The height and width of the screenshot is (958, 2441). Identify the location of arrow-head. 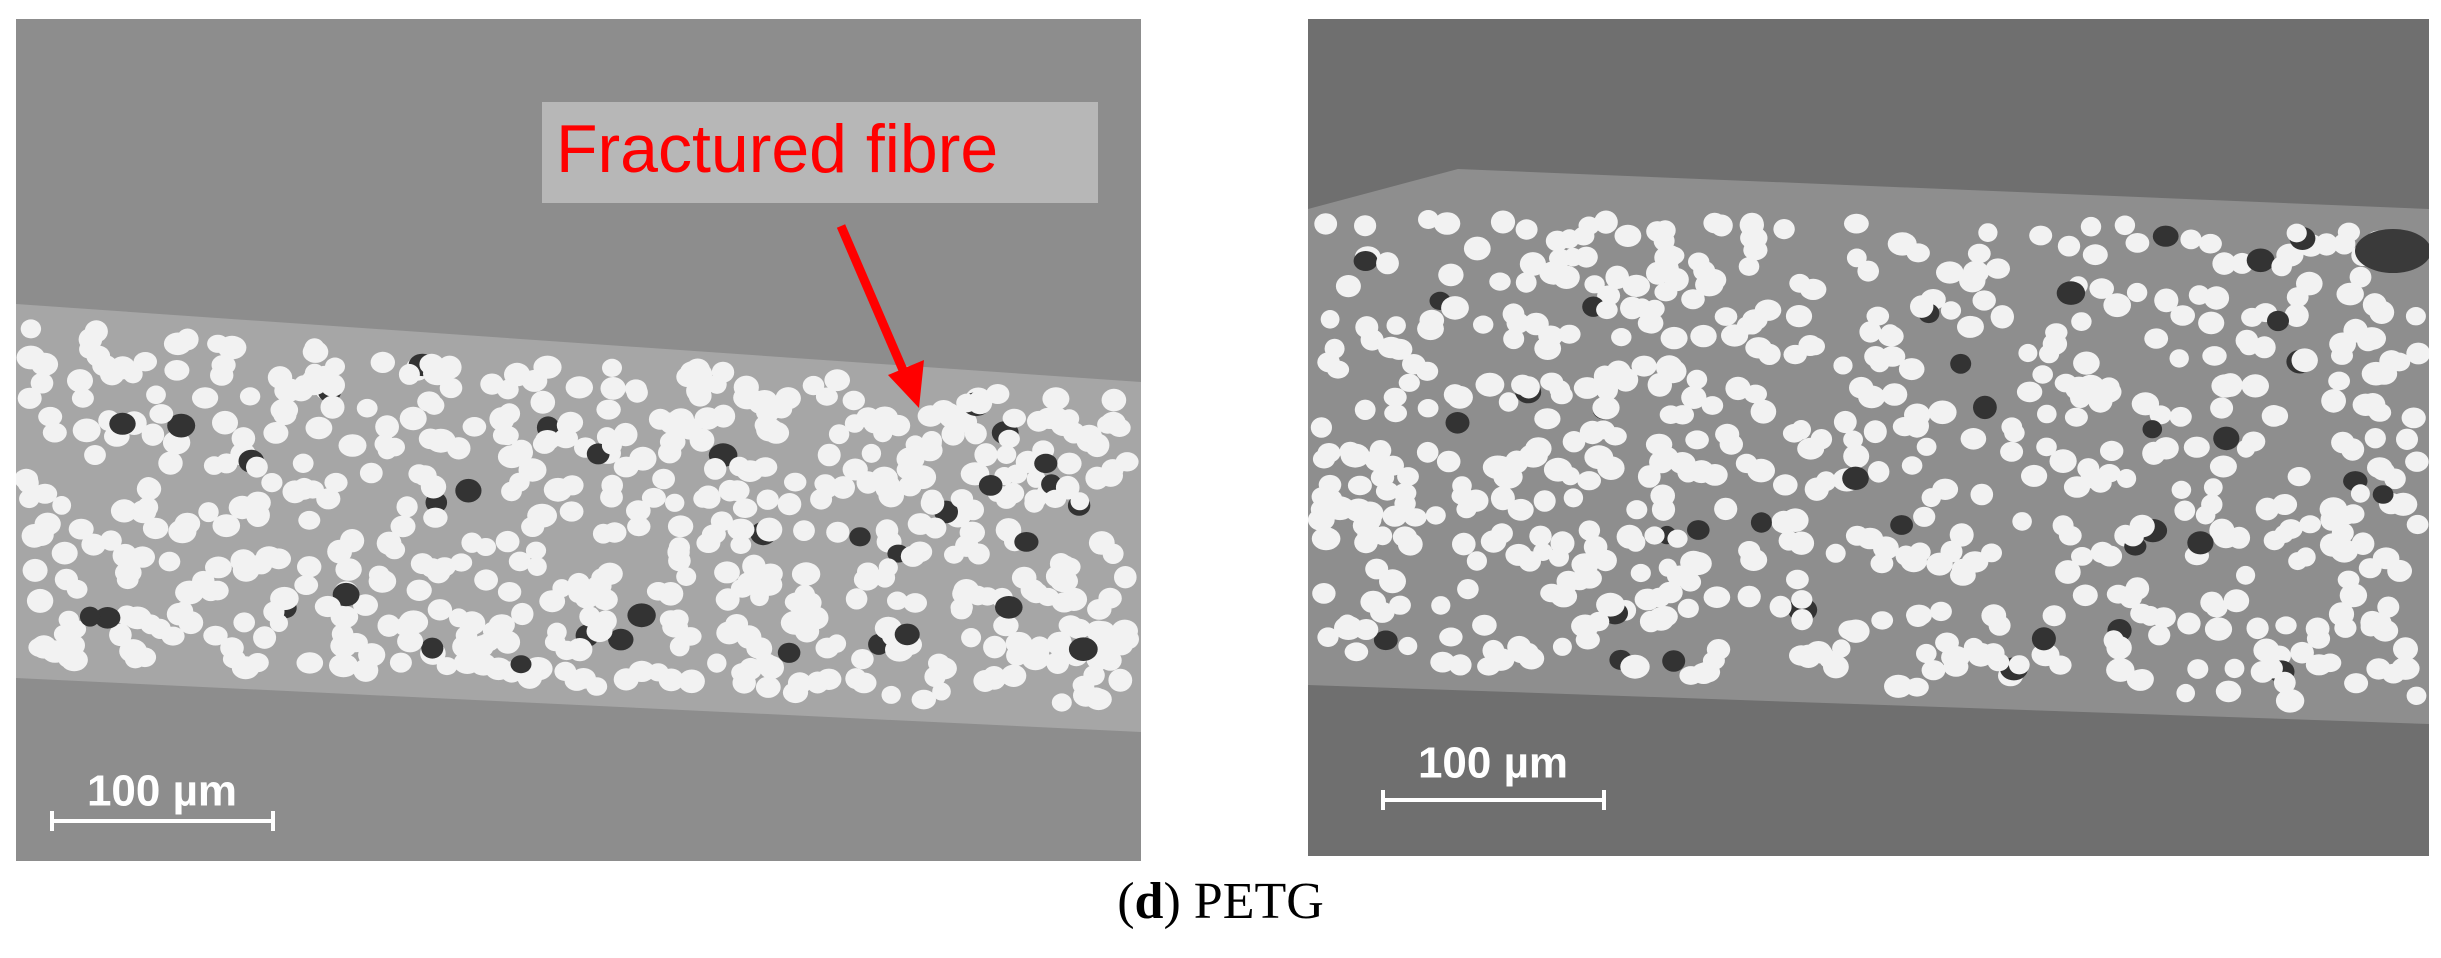
(906, 384).